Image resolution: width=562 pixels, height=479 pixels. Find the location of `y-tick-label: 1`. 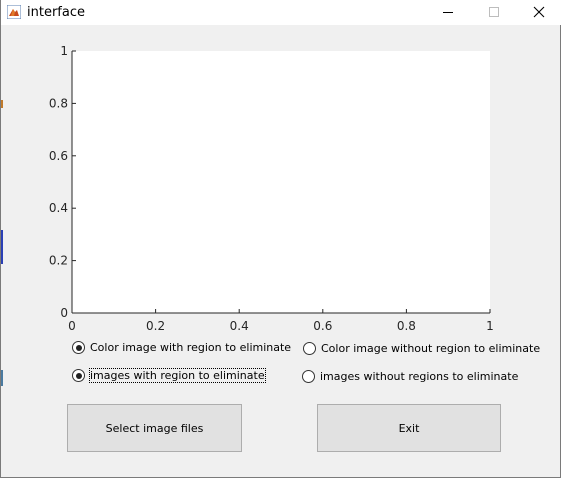

y-tick-label: 1 is located at coordinates (64, 51).